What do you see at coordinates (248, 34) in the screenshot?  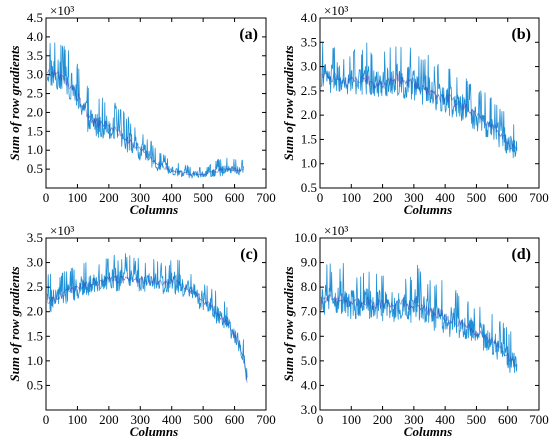 I see `panel-label: (a)` at bounding box center [248, 34].